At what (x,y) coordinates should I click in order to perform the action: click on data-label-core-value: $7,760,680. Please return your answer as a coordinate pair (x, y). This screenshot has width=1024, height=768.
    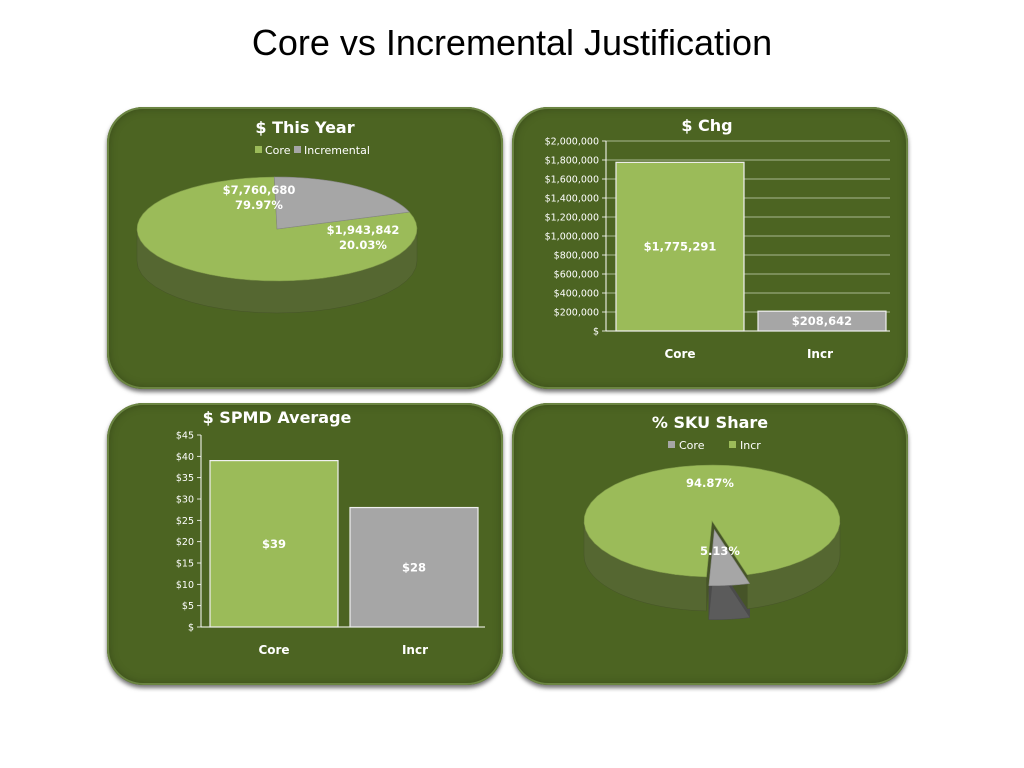
    Looking at the image, I should click on (259, 190).